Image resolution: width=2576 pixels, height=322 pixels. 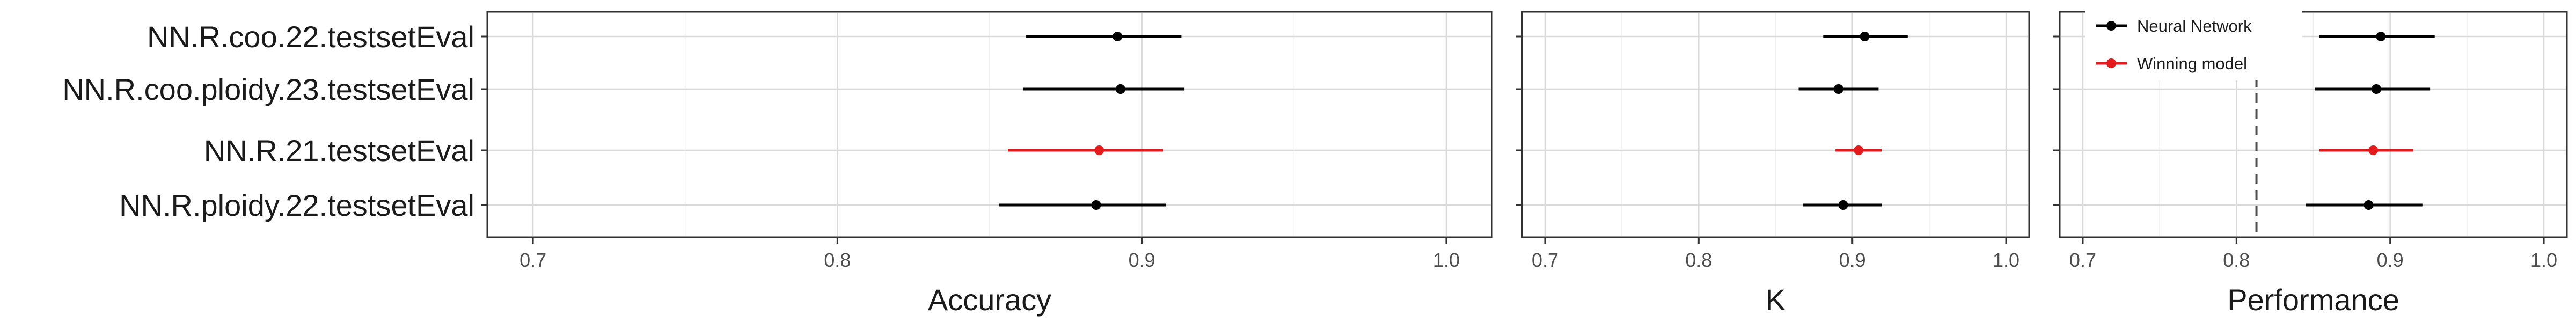 What do you see at coordinates (268, 89) in the screenshot?
I see `y-tick-label: NN.R.coo.ploidy.23.testsetEval` at bounding box center [268, 89].